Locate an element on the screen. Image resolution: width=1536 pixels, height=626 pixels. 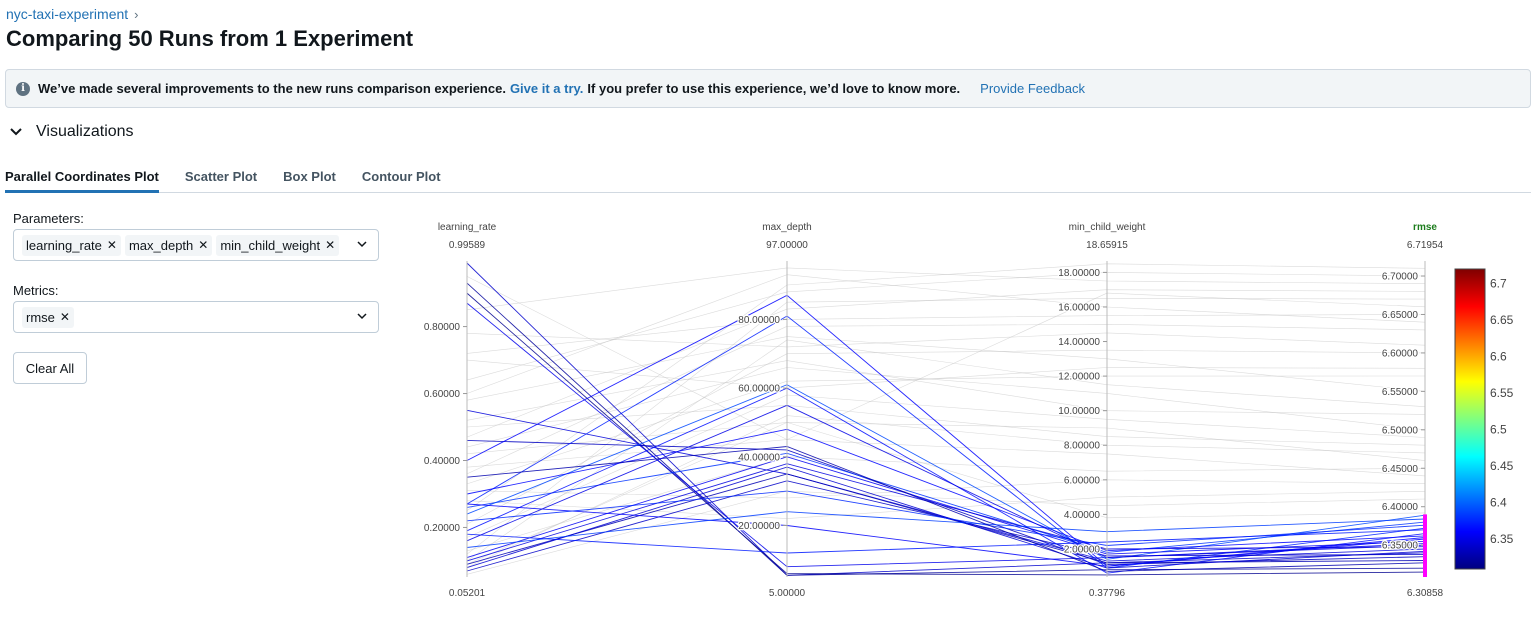
tab-contour-plot: Contour Plot is located at coordinates (401, 176).